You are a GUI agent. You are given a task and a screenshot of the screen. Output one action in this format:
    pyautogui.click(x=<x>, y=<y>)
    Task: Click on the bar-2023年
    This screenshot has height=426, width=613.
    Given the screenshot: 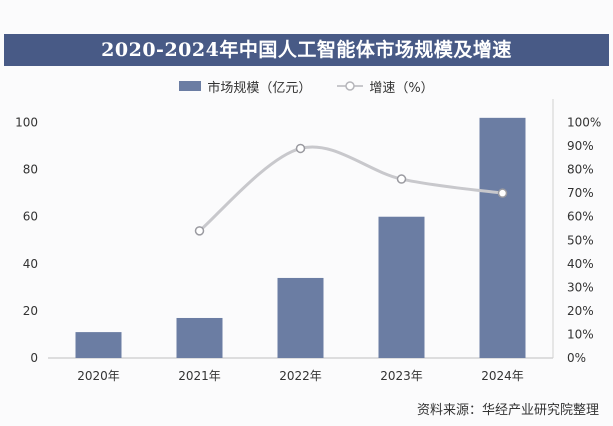 What is the action you would take?
    pyautogui.click(x=401, y=287)
    